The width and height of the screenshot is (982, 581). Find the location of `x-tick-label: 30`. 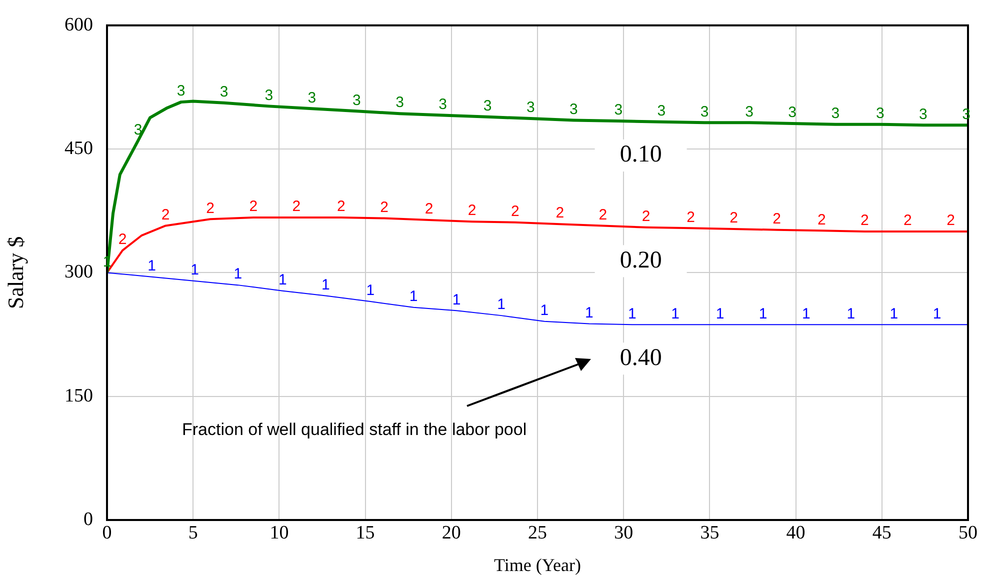

x-tick-label: 30 is located at coordinates (624, 533).